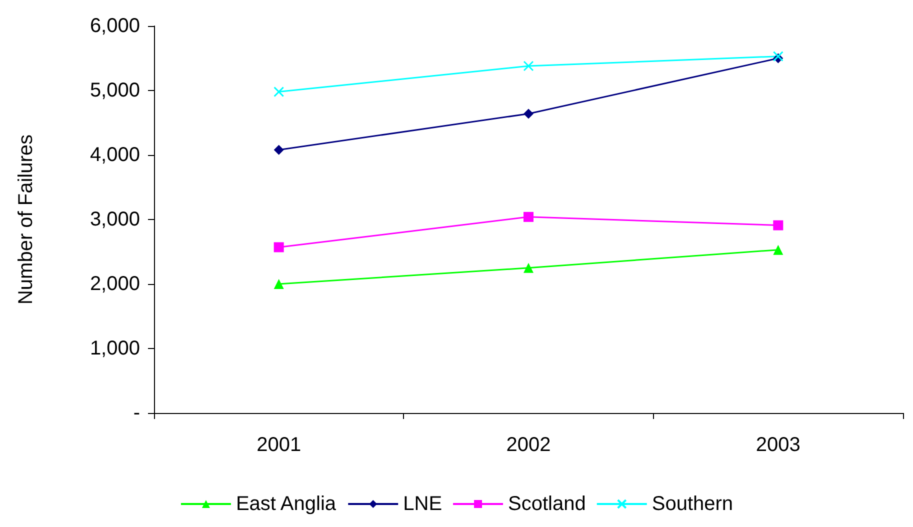 The height and width of the screenshot is (527, 913). I want to click on x-tick-label: 2002, so click(528, 445).